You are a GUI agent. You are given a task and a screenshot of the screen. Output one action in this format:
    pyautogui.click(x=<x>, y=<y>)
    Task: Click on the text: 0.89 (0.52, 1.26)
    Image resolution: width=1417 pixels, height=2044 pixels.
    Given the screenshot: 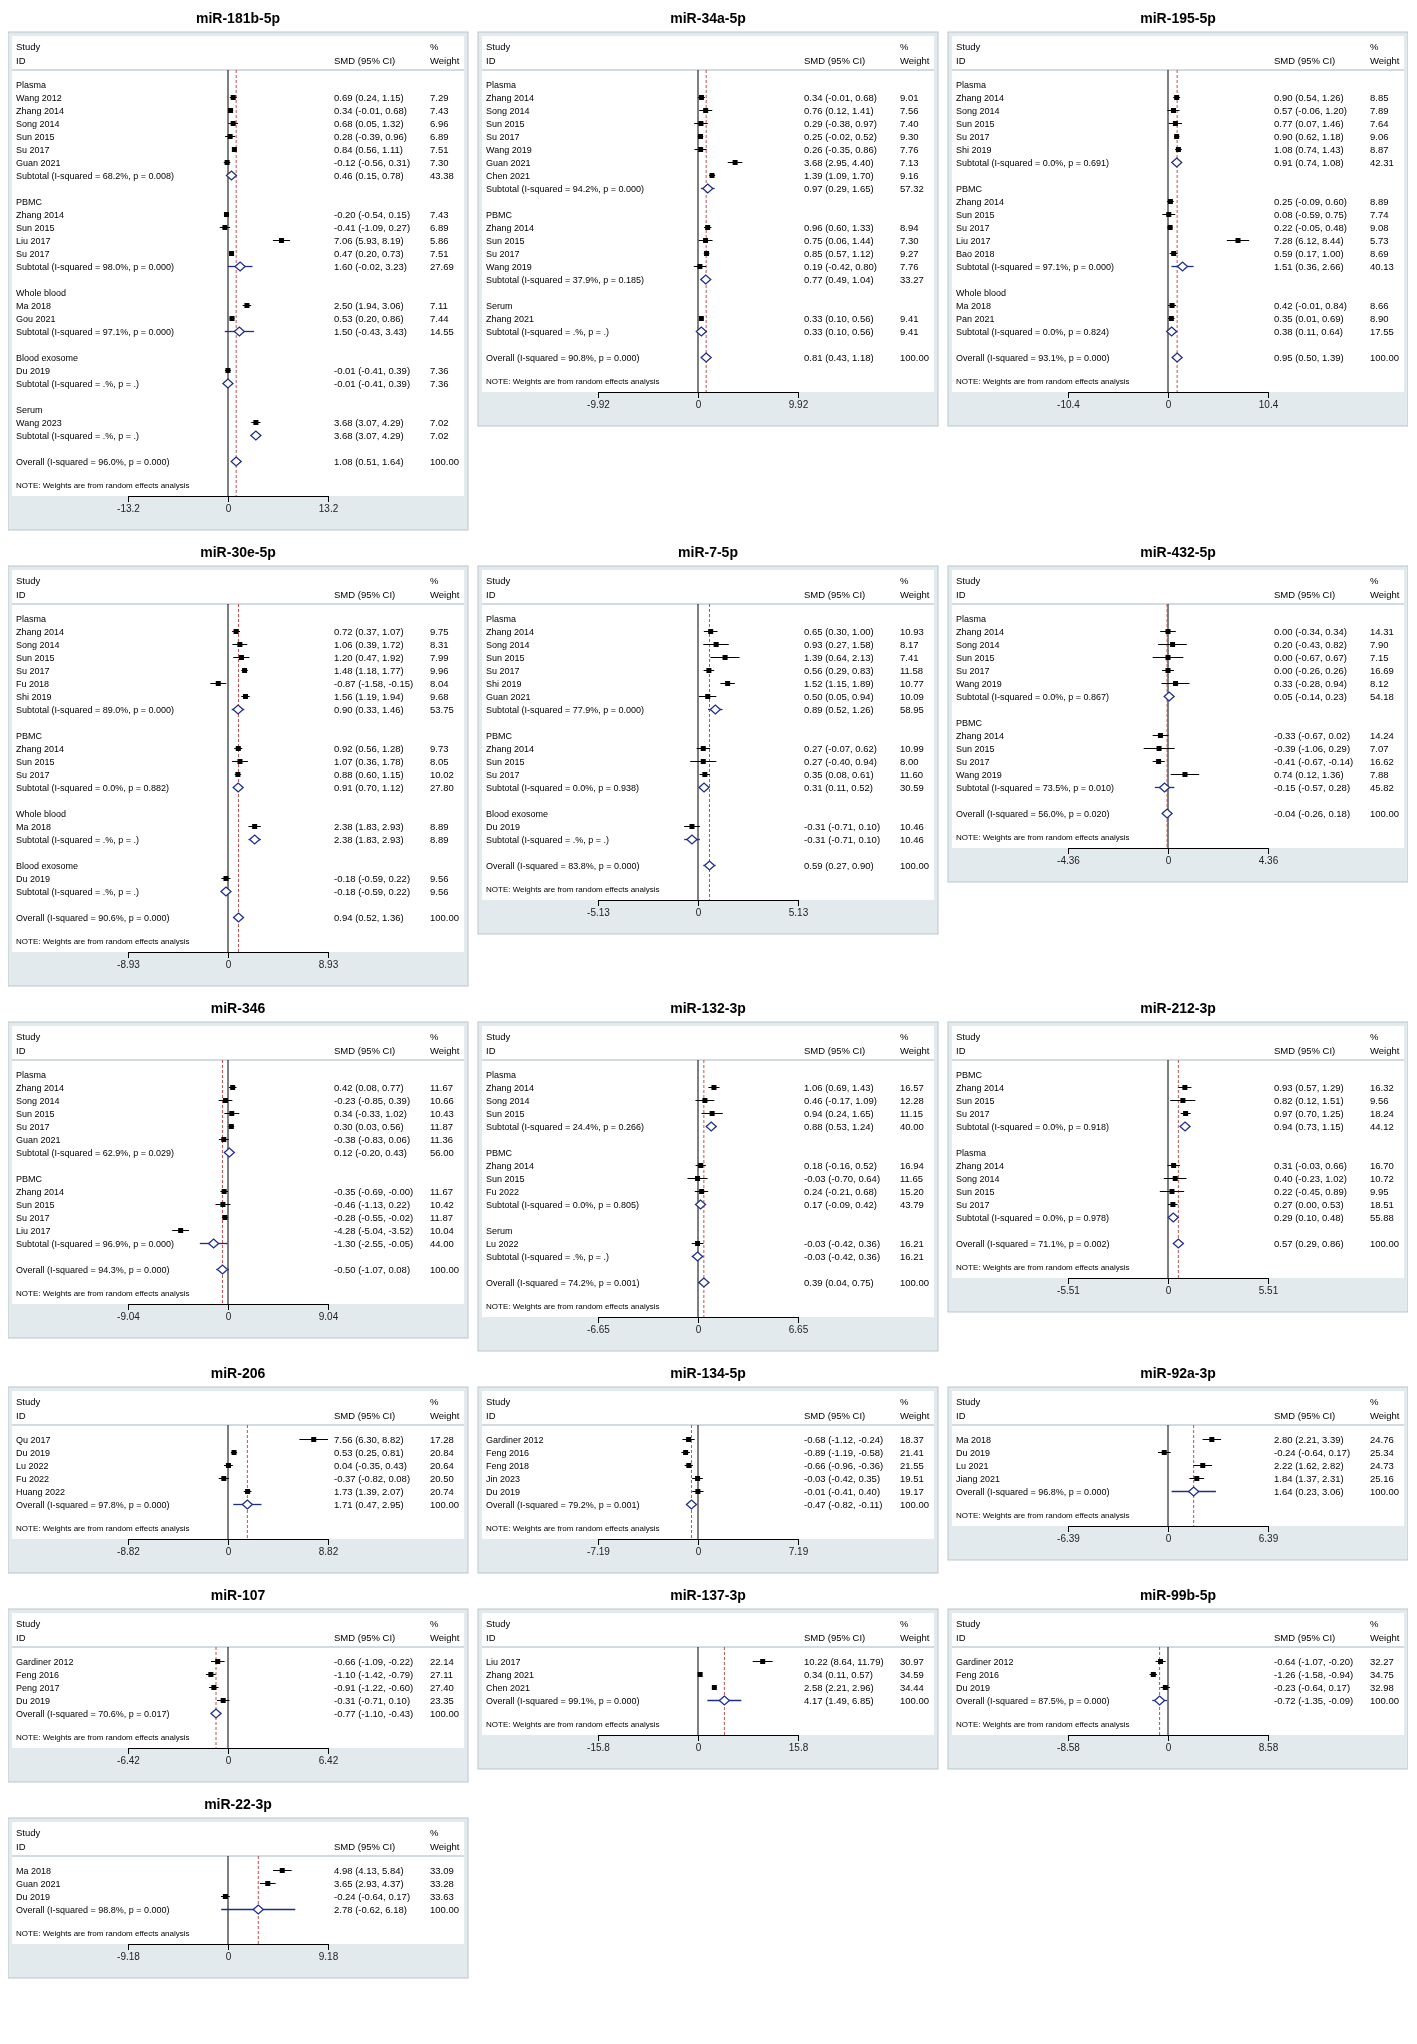 What is the action you would take?
    pyautogui.click(x=839, y=709)
    